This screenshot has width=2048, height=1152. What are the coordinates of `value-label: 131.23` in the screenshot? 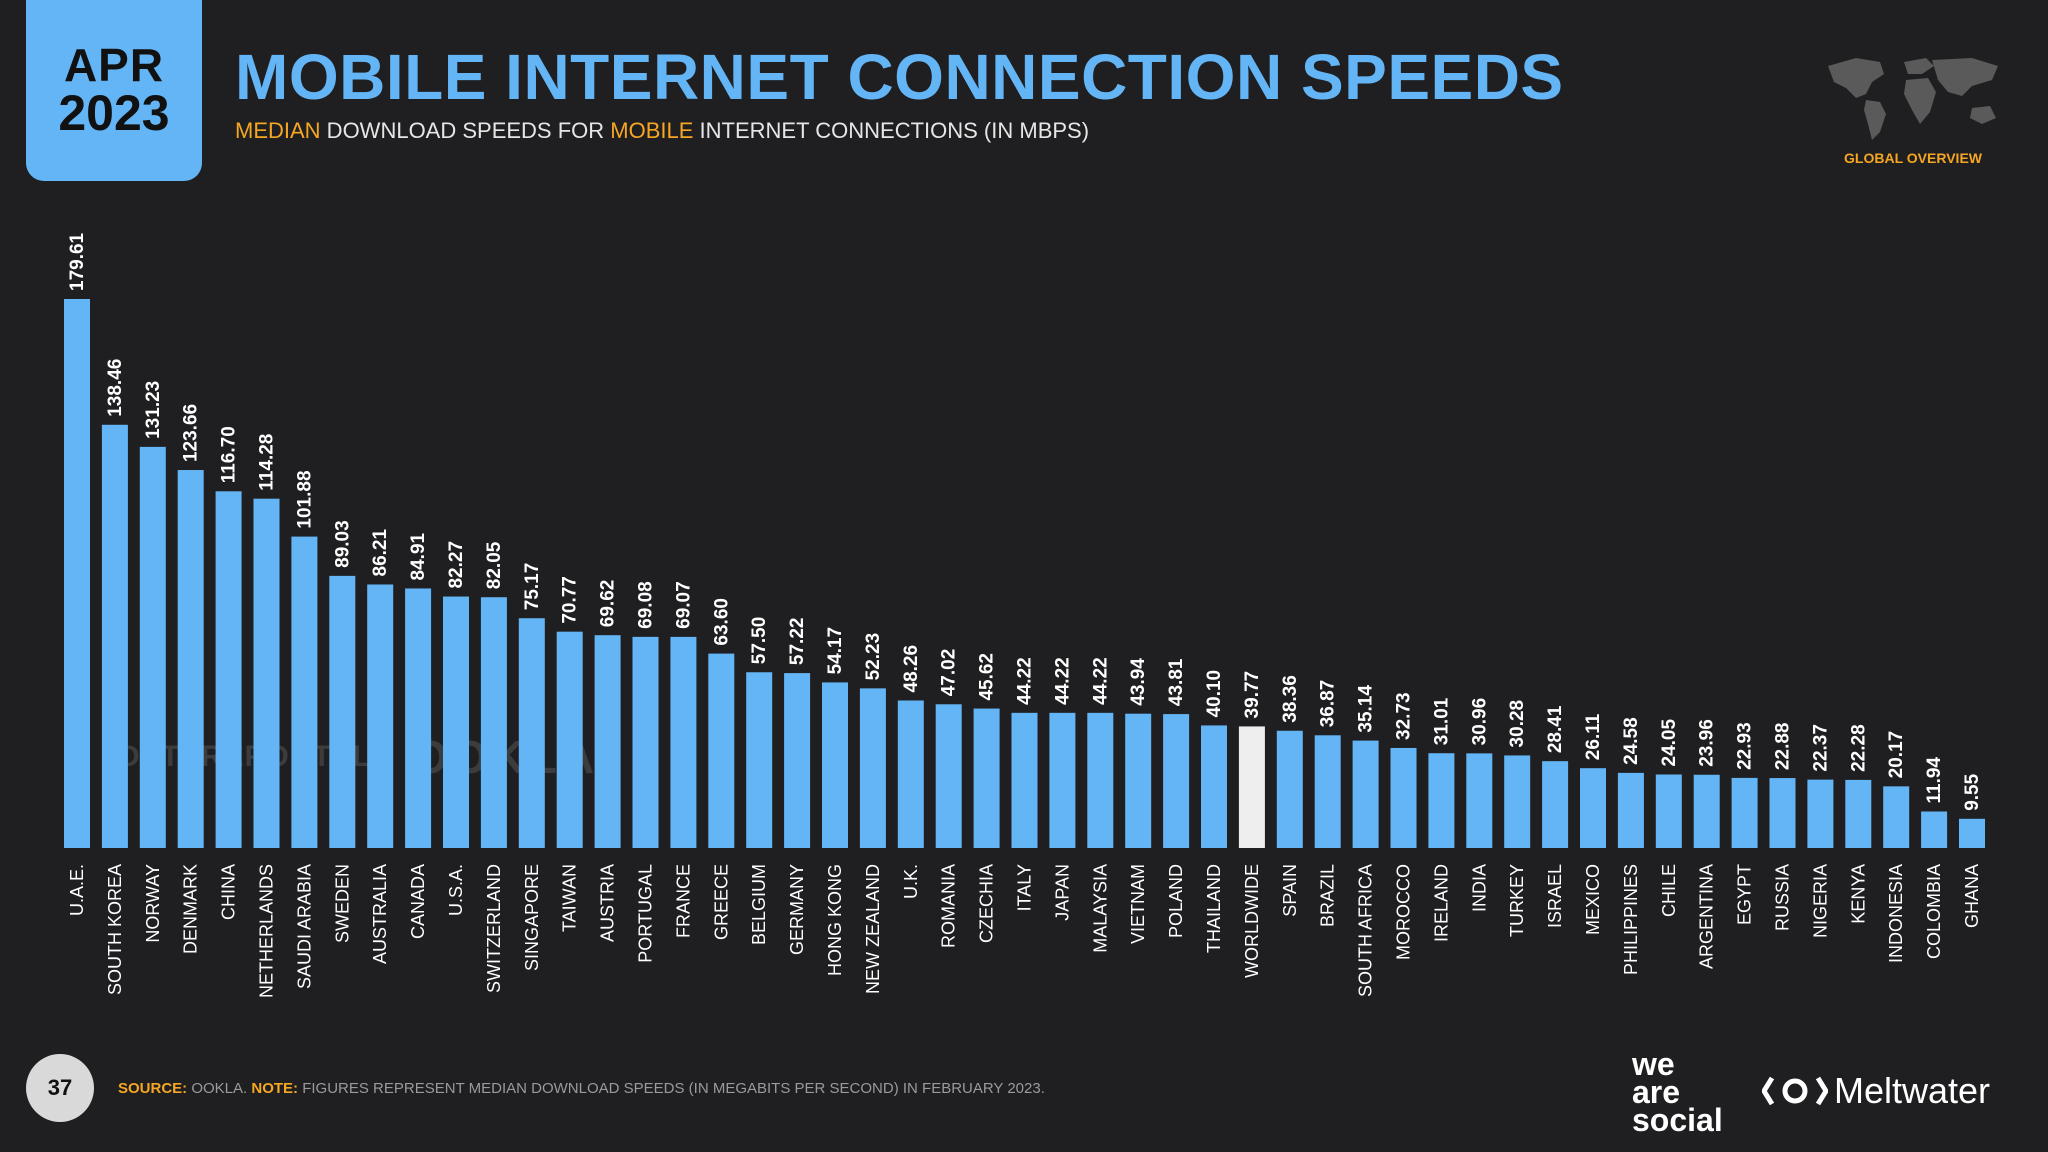 It's located at (153, 410).